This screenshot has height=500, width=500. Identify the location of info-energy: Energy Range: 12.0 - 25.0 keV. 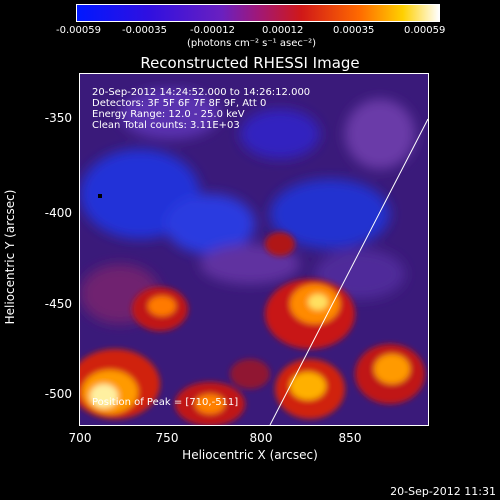
(168, 114).